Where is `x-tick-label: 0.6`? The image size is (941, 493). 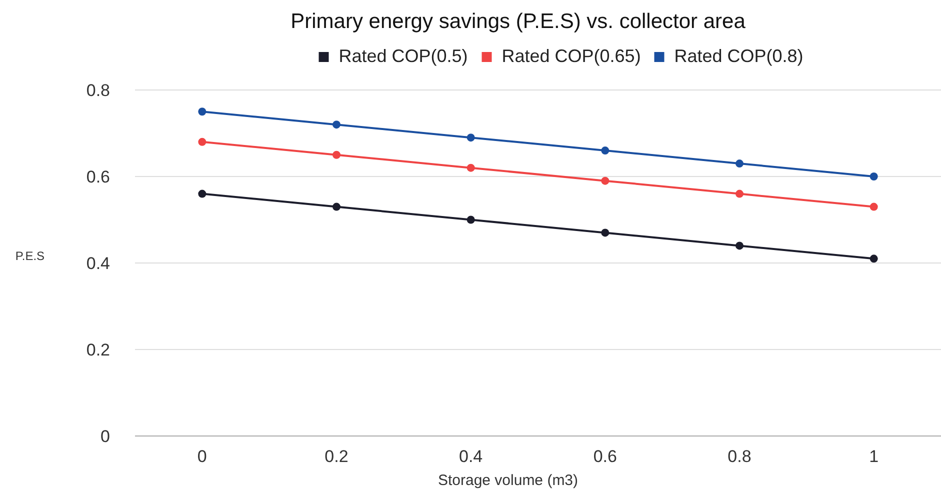
x-tick-label: 0.6 is located at coordinates (605, 456).